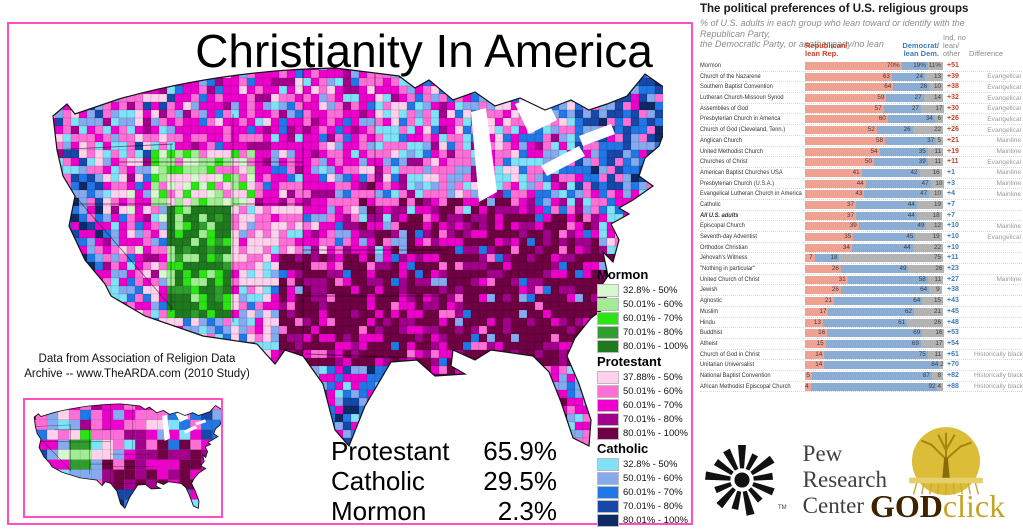 This screenshot has width=1023, height=531. Describe the element at coordinates (829, 237) in the screenshot. I see `bar-segment-rep: 35` at that location.